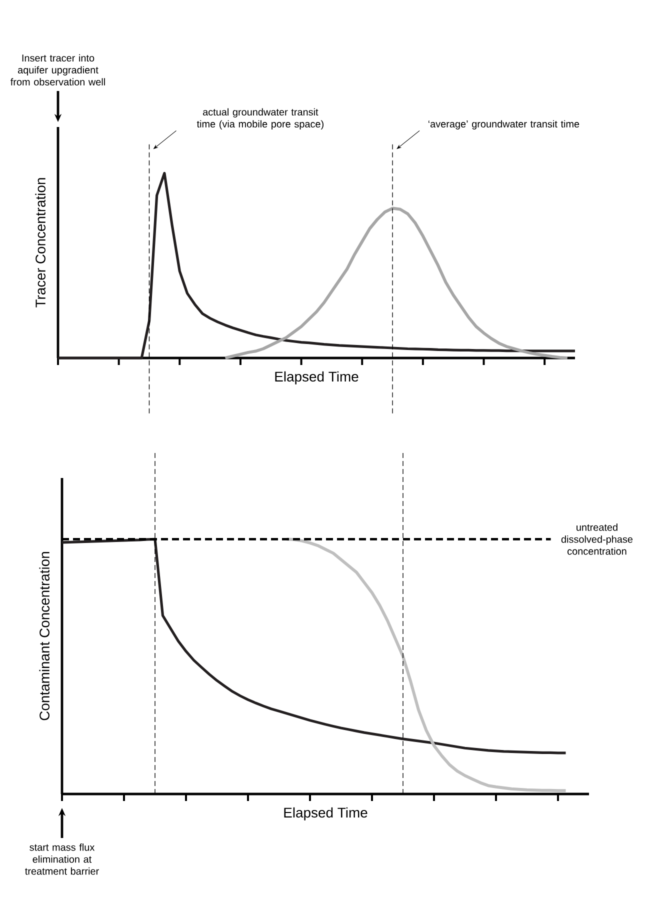 This screenshot has height=899, width=658. Describe the element at coordinates (44, 636) in the screenshot. I see `y-axis-title: Contaminant Concentration` at that location.